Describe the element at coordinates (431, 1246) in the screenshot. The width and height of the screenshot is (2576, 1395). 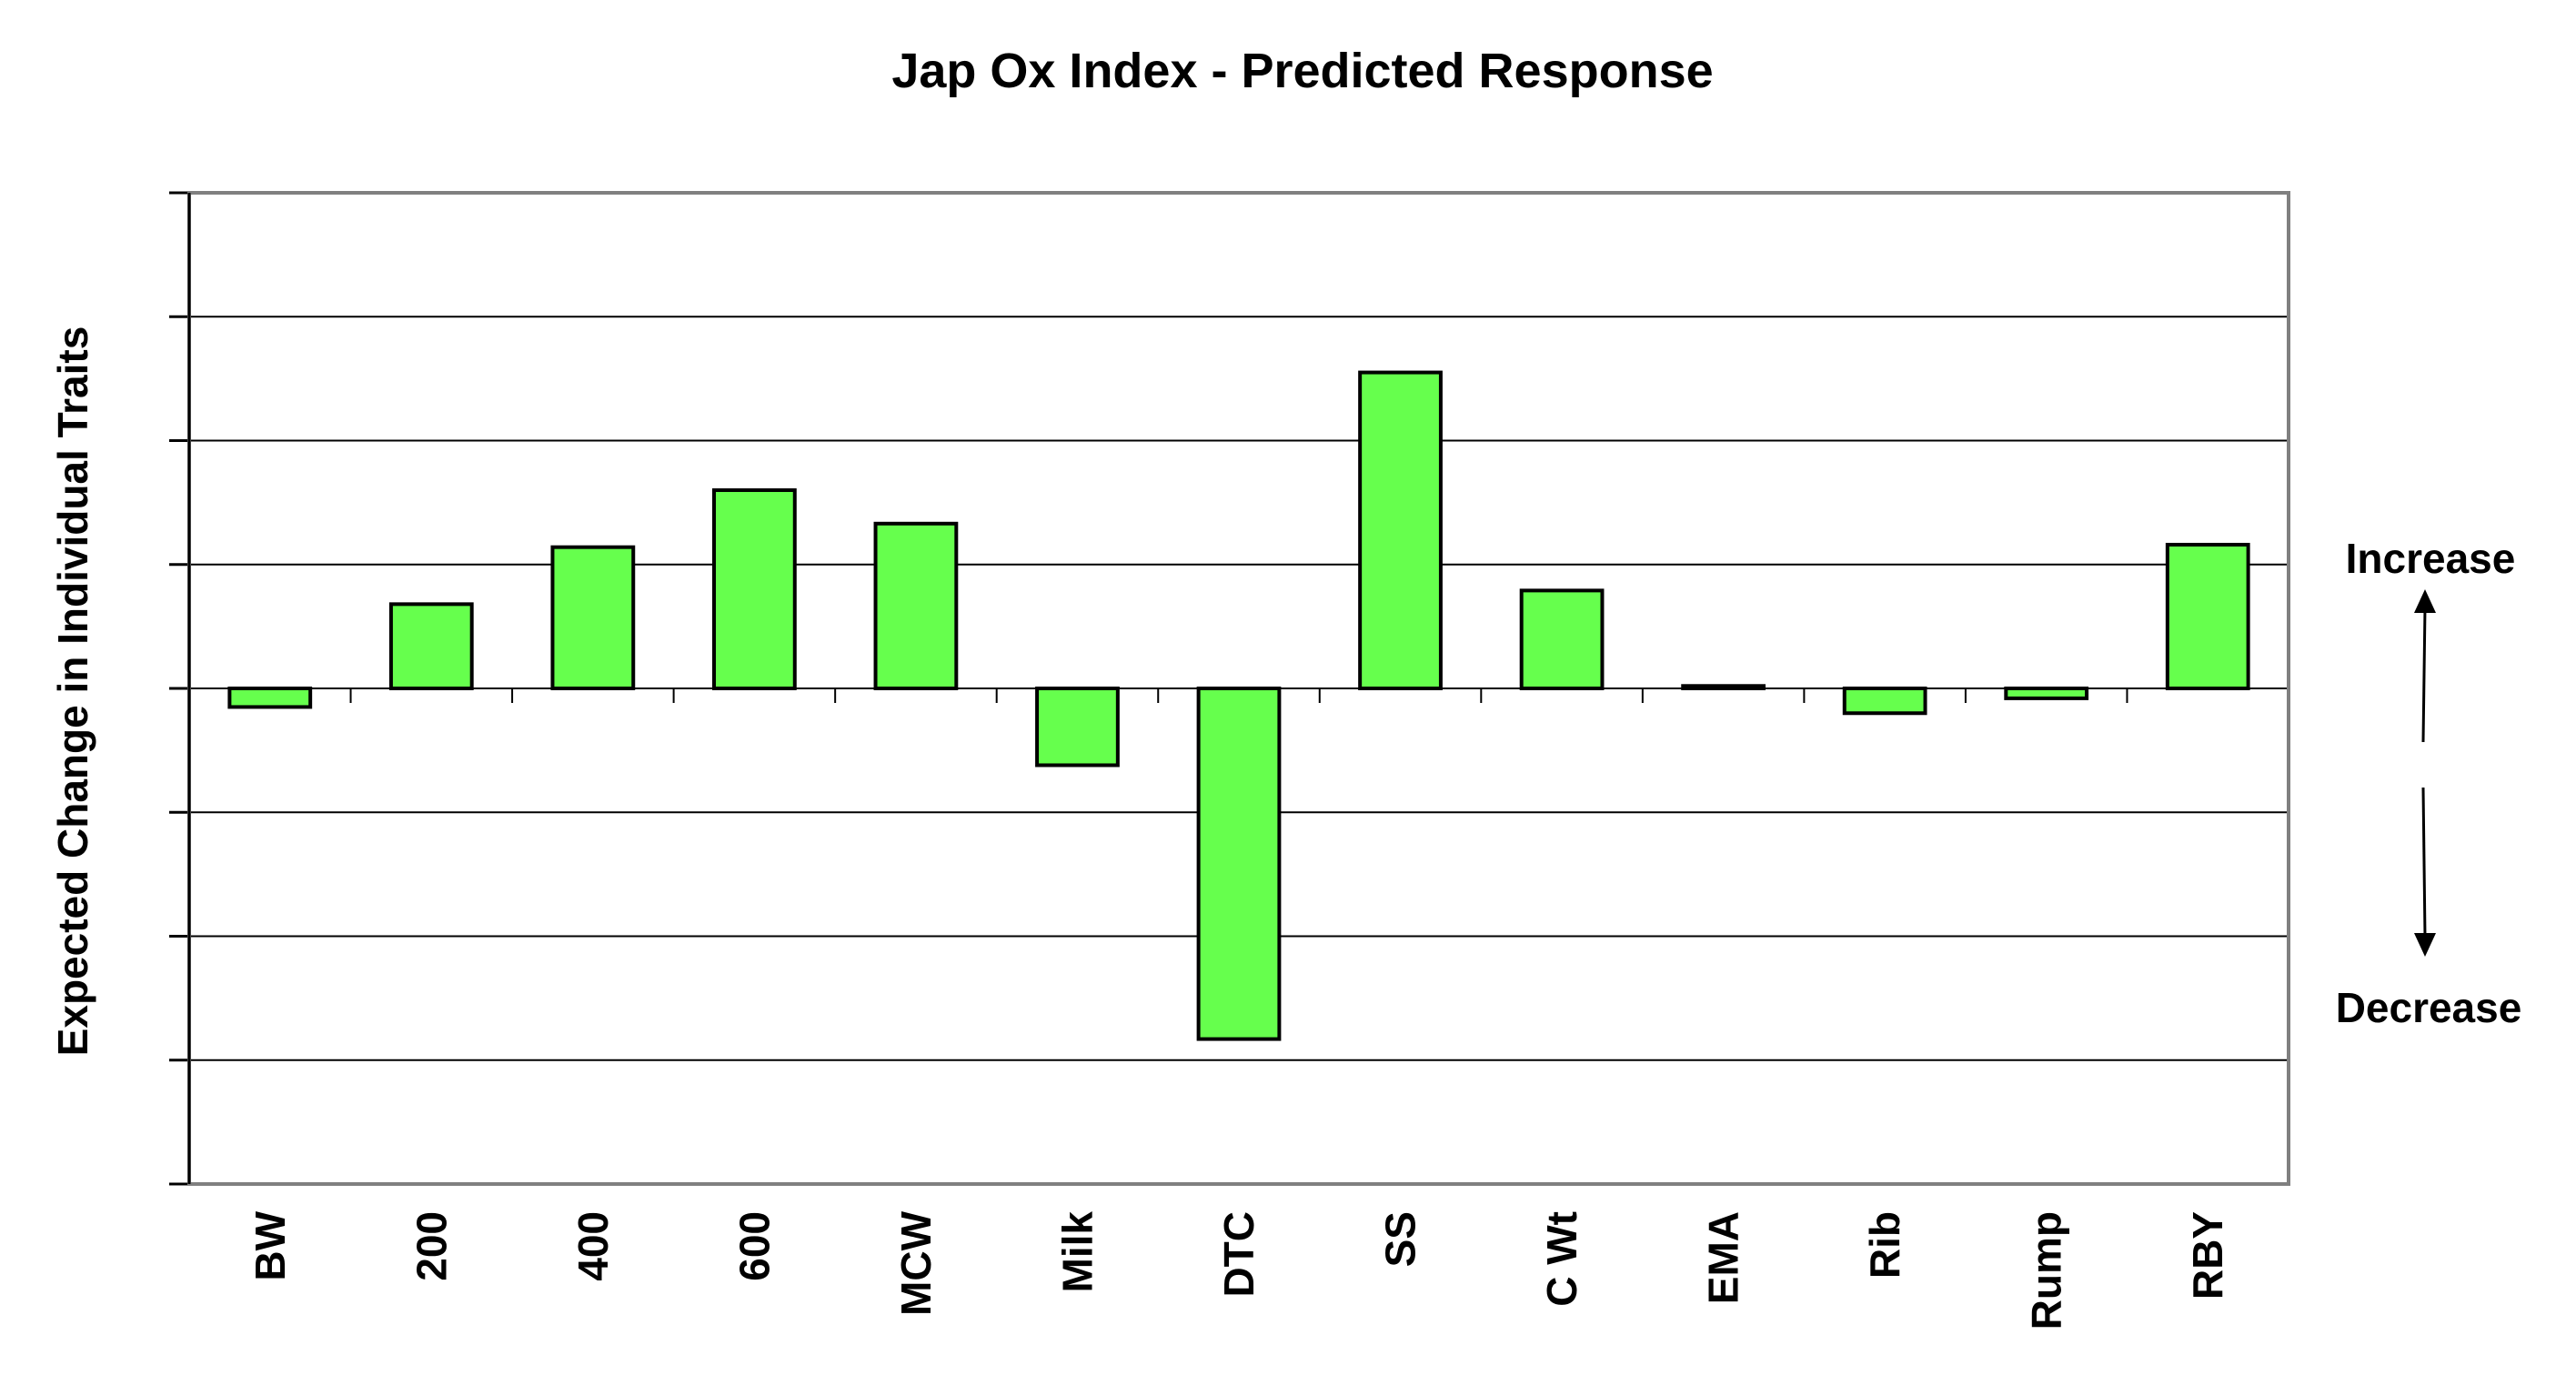
I see `category-label: 200` at that location.